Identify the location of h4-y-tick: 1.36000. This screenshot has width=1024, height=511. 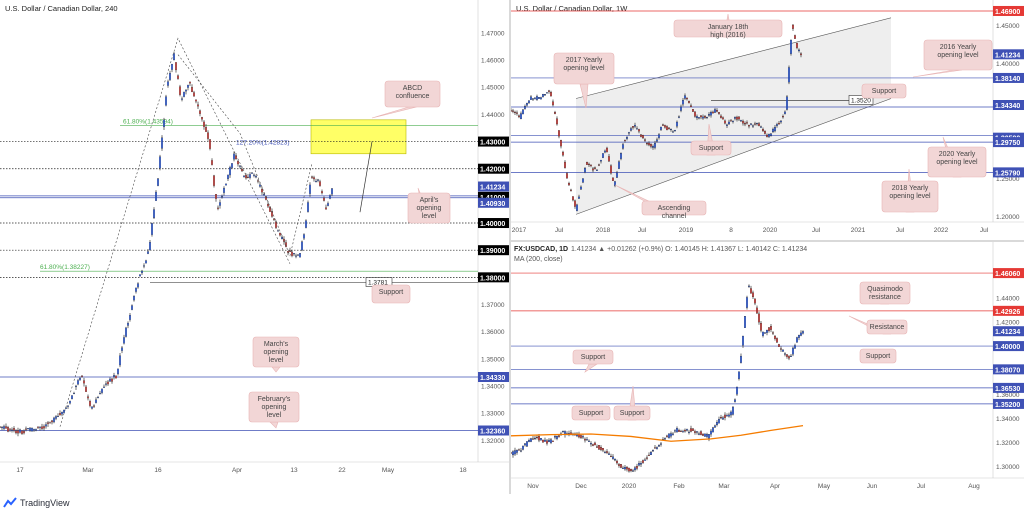
(493, 332).